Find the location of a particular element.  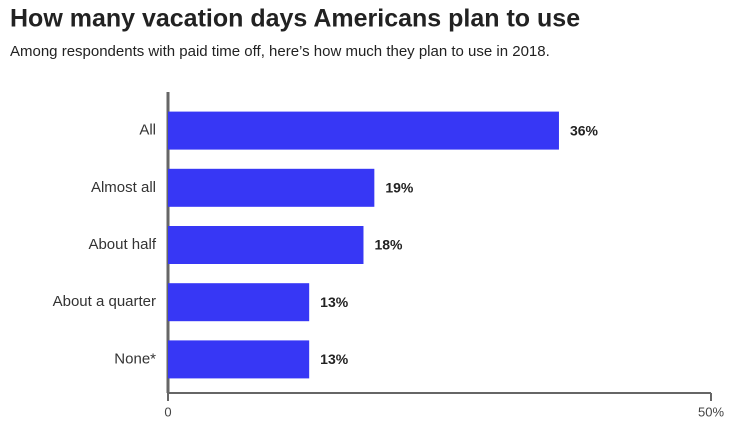

y-tick-label: About half is located at coordinates (122, 244).